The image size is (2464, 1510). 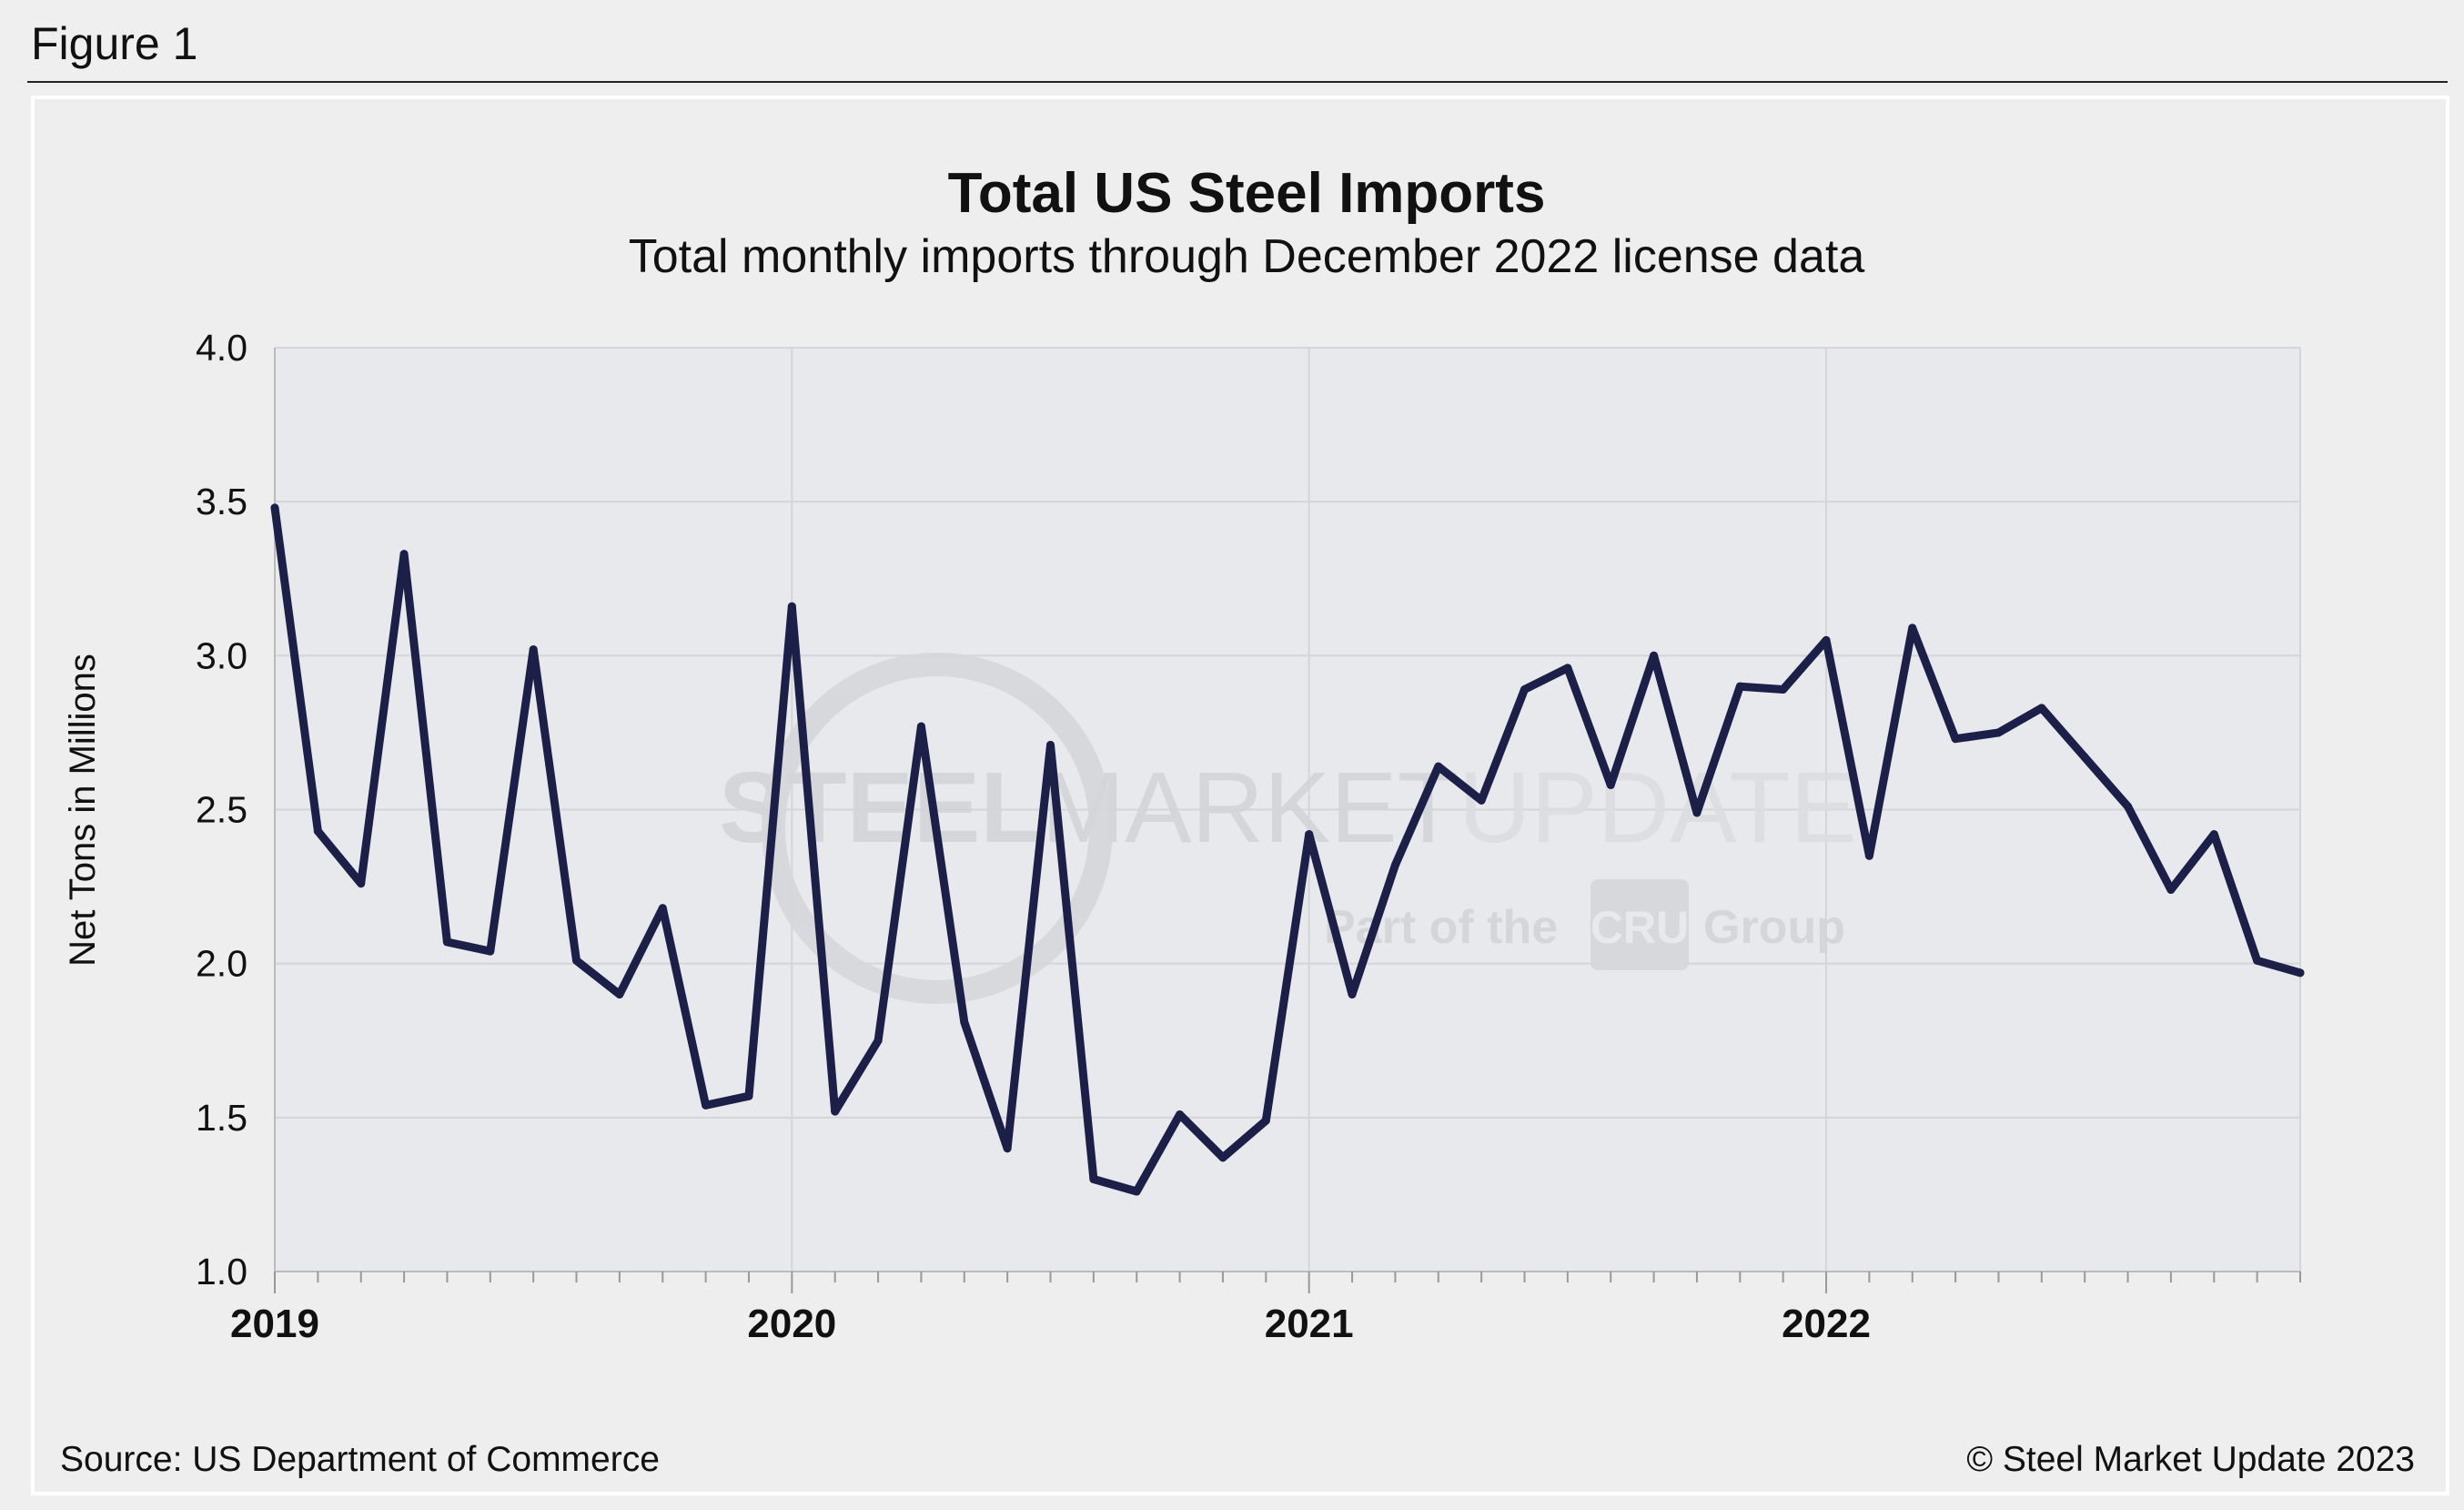 What do you see at coordinates (114, 43) in the screenshot?
I see `figure-label: Figure 1` at bounding box center [114, 43].